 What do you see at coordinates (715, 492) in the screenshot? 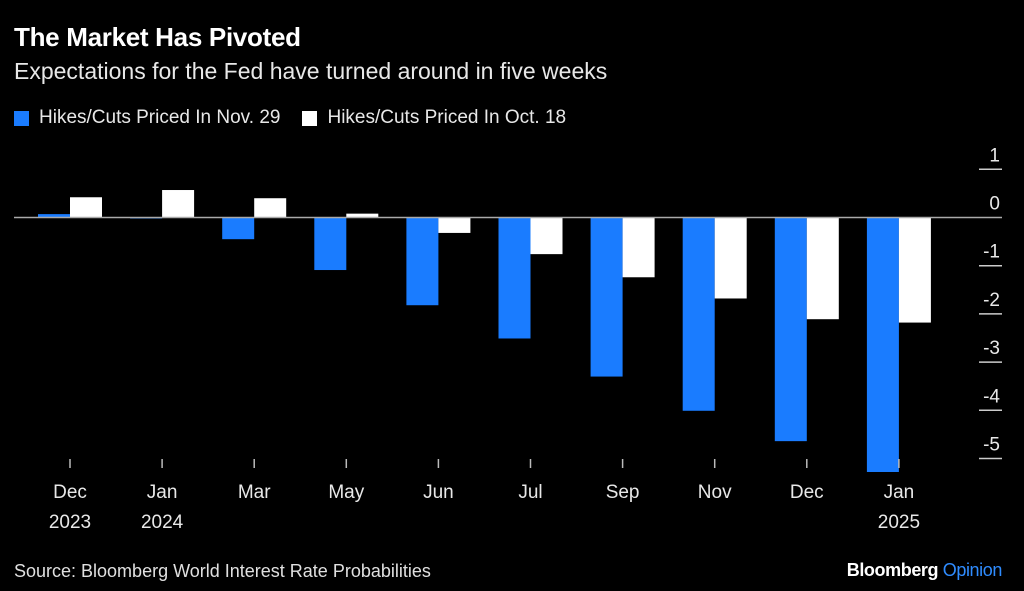
I see `x-tick-label: Nov` at bounding box center [715, 492].